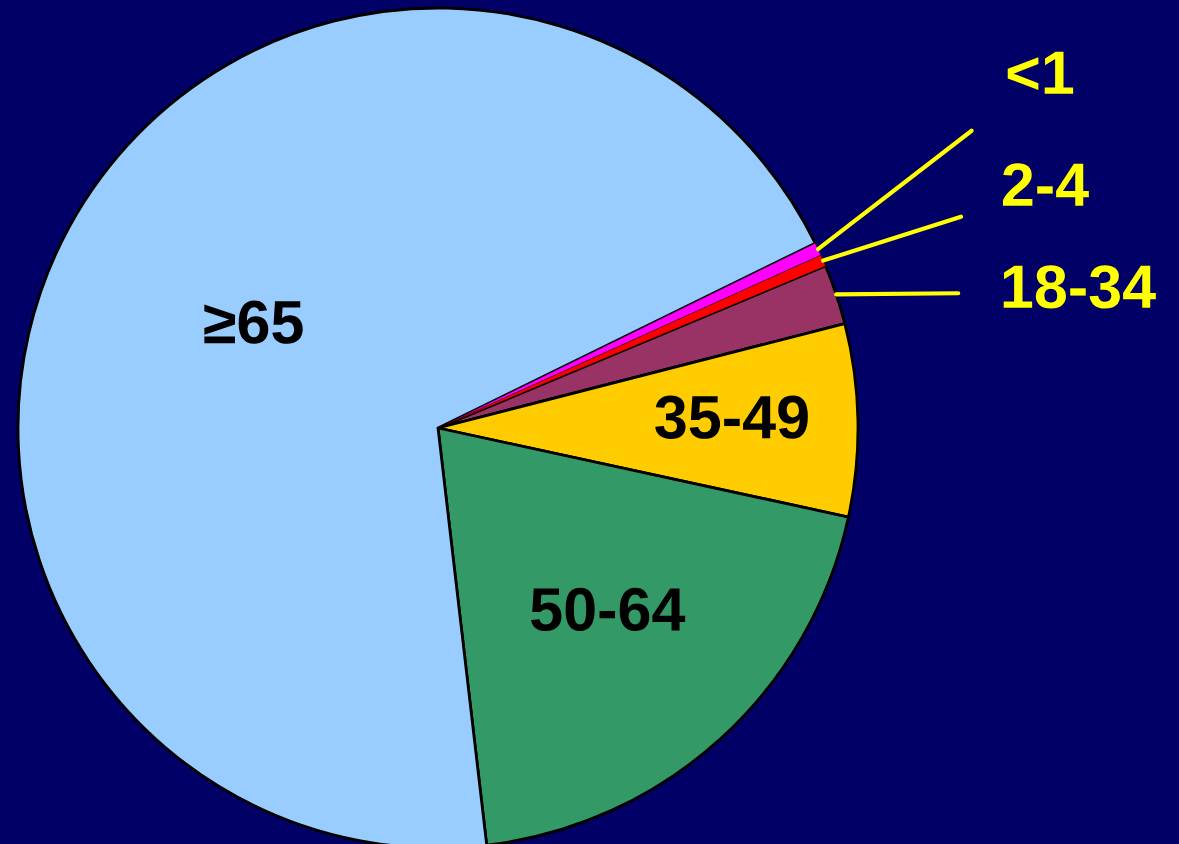 This screenshot has height=844, width=1179. I want to click on slice-label: 50-64, so click(608, 609).